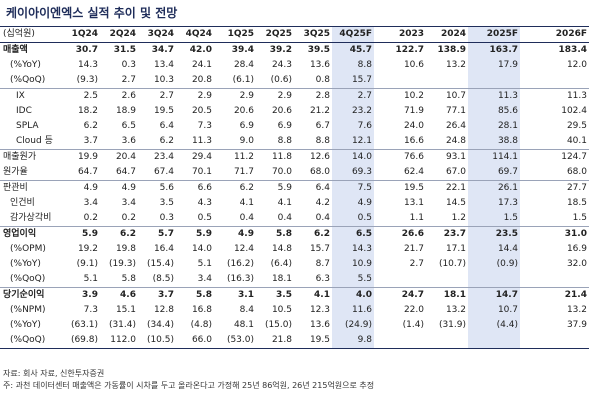 The height and width of the screenshot is (401, 589). What do you see at coordinates (275, 188) in the screenshot?
I see `table-cell: 5.9` at bounding box center [275, 188].